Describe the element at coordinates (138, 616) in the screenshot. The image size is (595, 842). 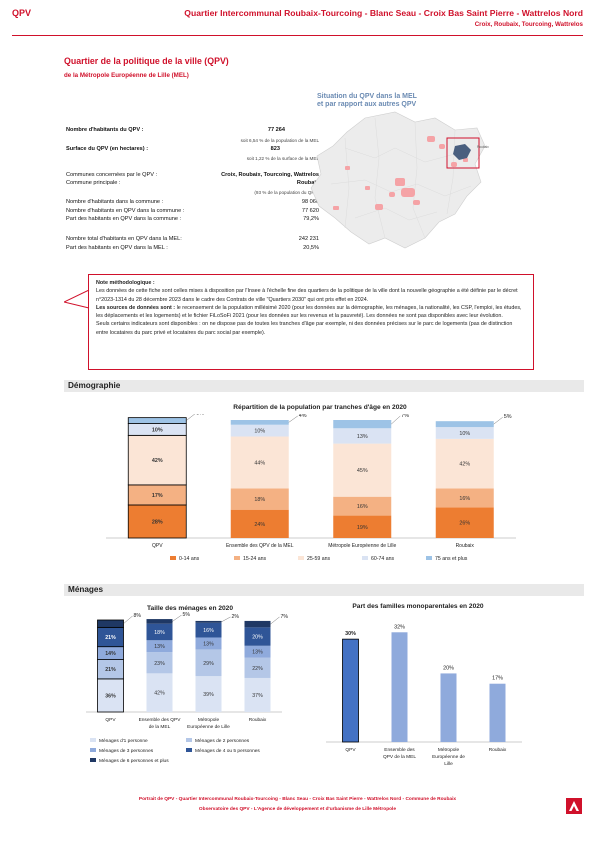
I see `data-label: 8%` at that location.